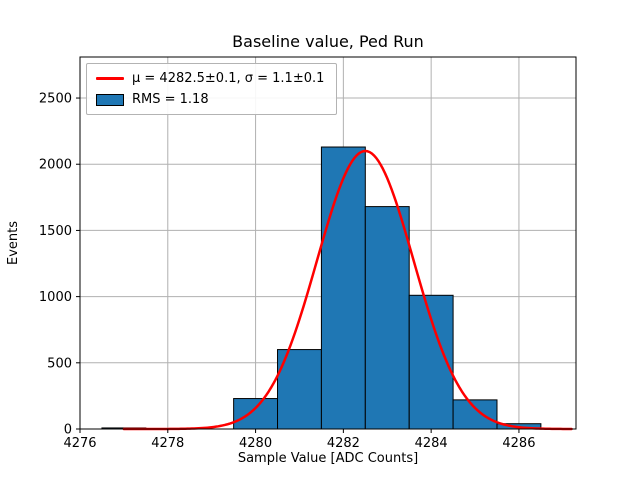 Image resolution: width=640 pixels, height=480 pixels. I want to click on legend-entry-fit: μ = 4282.5±0.1, σ = 1.1±0.1, so click(210, 78).